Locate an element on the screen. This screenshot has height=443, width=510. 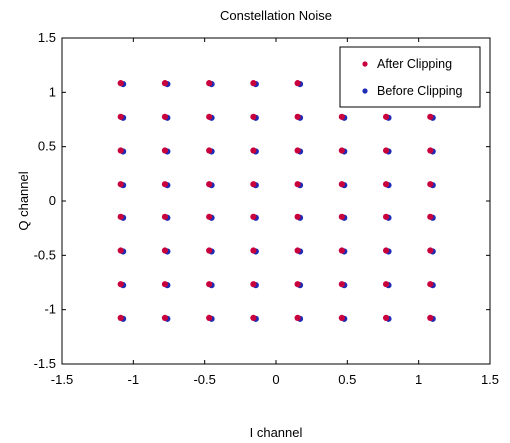
x-tick-label: 1 is located at coordinates (418, 379).